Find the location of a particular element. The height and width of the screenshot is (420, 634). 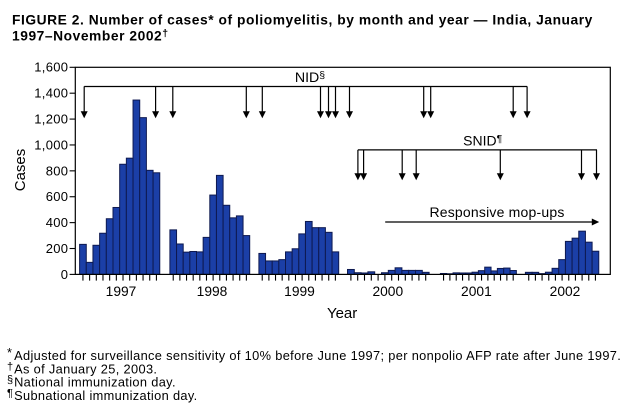

svg-text: 1997 is located at coordinates (121, 291).